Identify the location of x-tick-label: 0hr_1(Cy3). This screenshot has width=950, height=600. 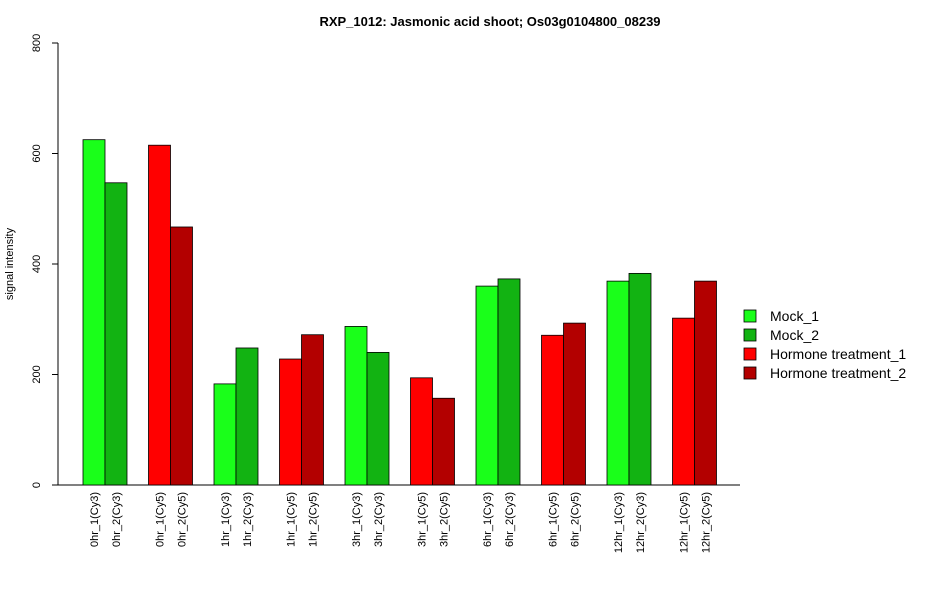
(95, 519).